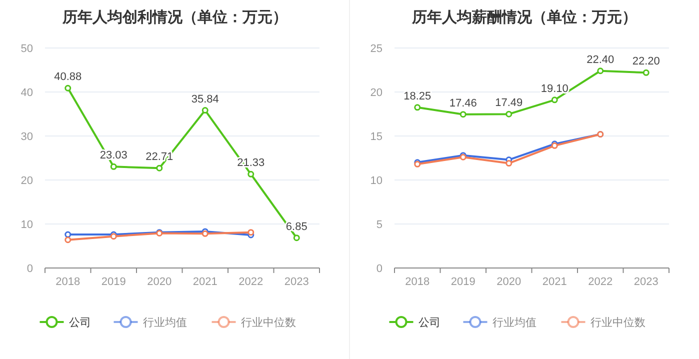 This screenshot has width=699, height=359. What do you see at coordinates (26, 49) in the screenshot?
I see `y-tick-label: 50` at bounding box center [26, 49].